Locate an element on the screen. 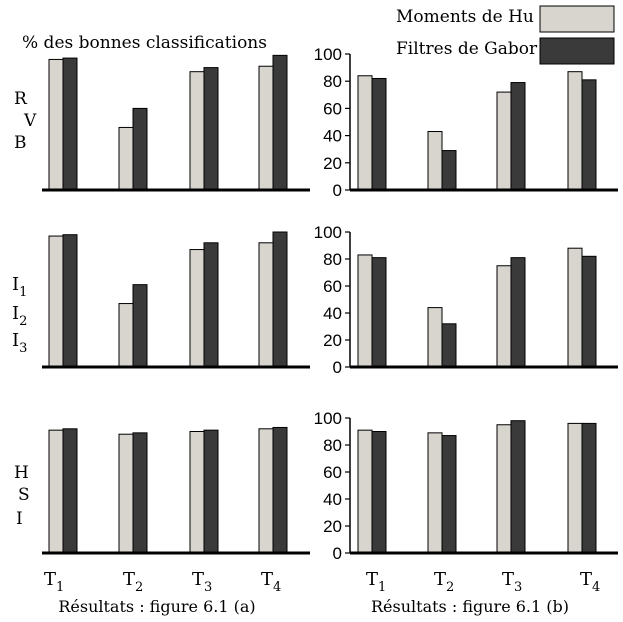  row-label-letter: S is located at coordinates (24, 495).